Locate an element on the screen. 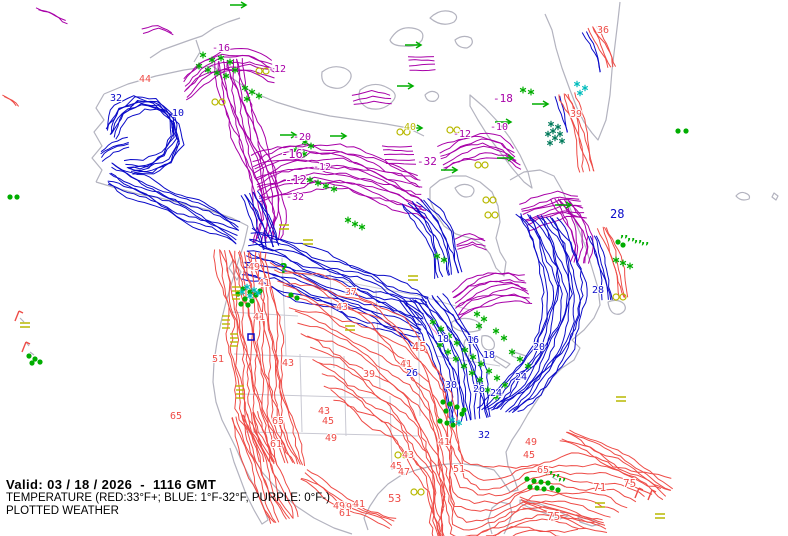  contour-label: -16 is located at coordinates (292, 154).